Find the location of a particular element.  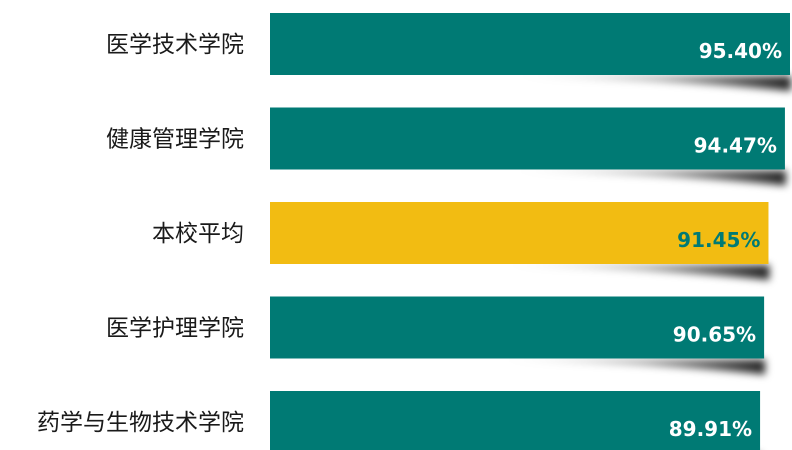

value-label: 89.91% is located at coordinates (710, 429).